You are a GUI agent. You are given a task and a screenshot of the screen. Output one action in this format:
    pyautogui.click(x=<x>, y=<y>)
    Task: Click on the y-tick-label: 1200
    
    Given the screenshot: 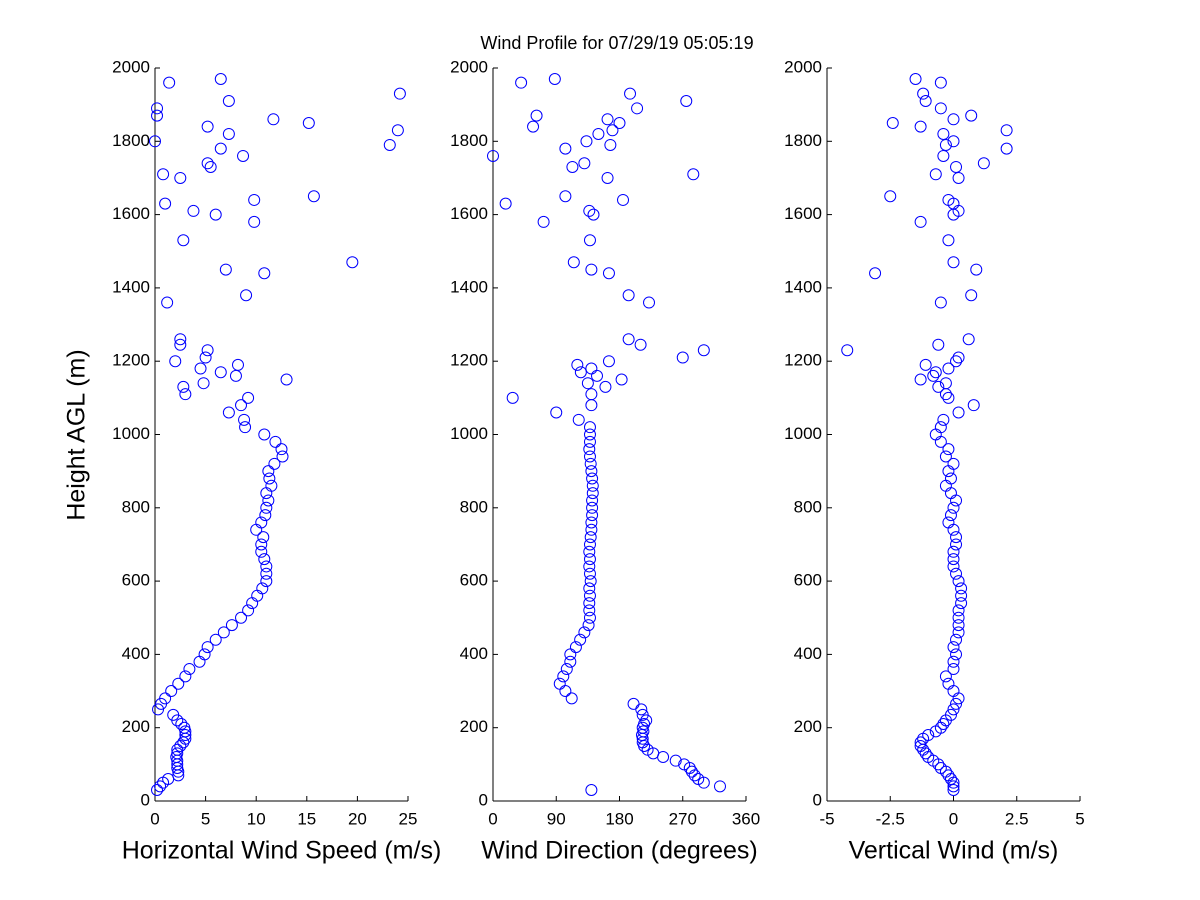 What is the action you would take?
    pyautogui.click(x=131, y=360)
    